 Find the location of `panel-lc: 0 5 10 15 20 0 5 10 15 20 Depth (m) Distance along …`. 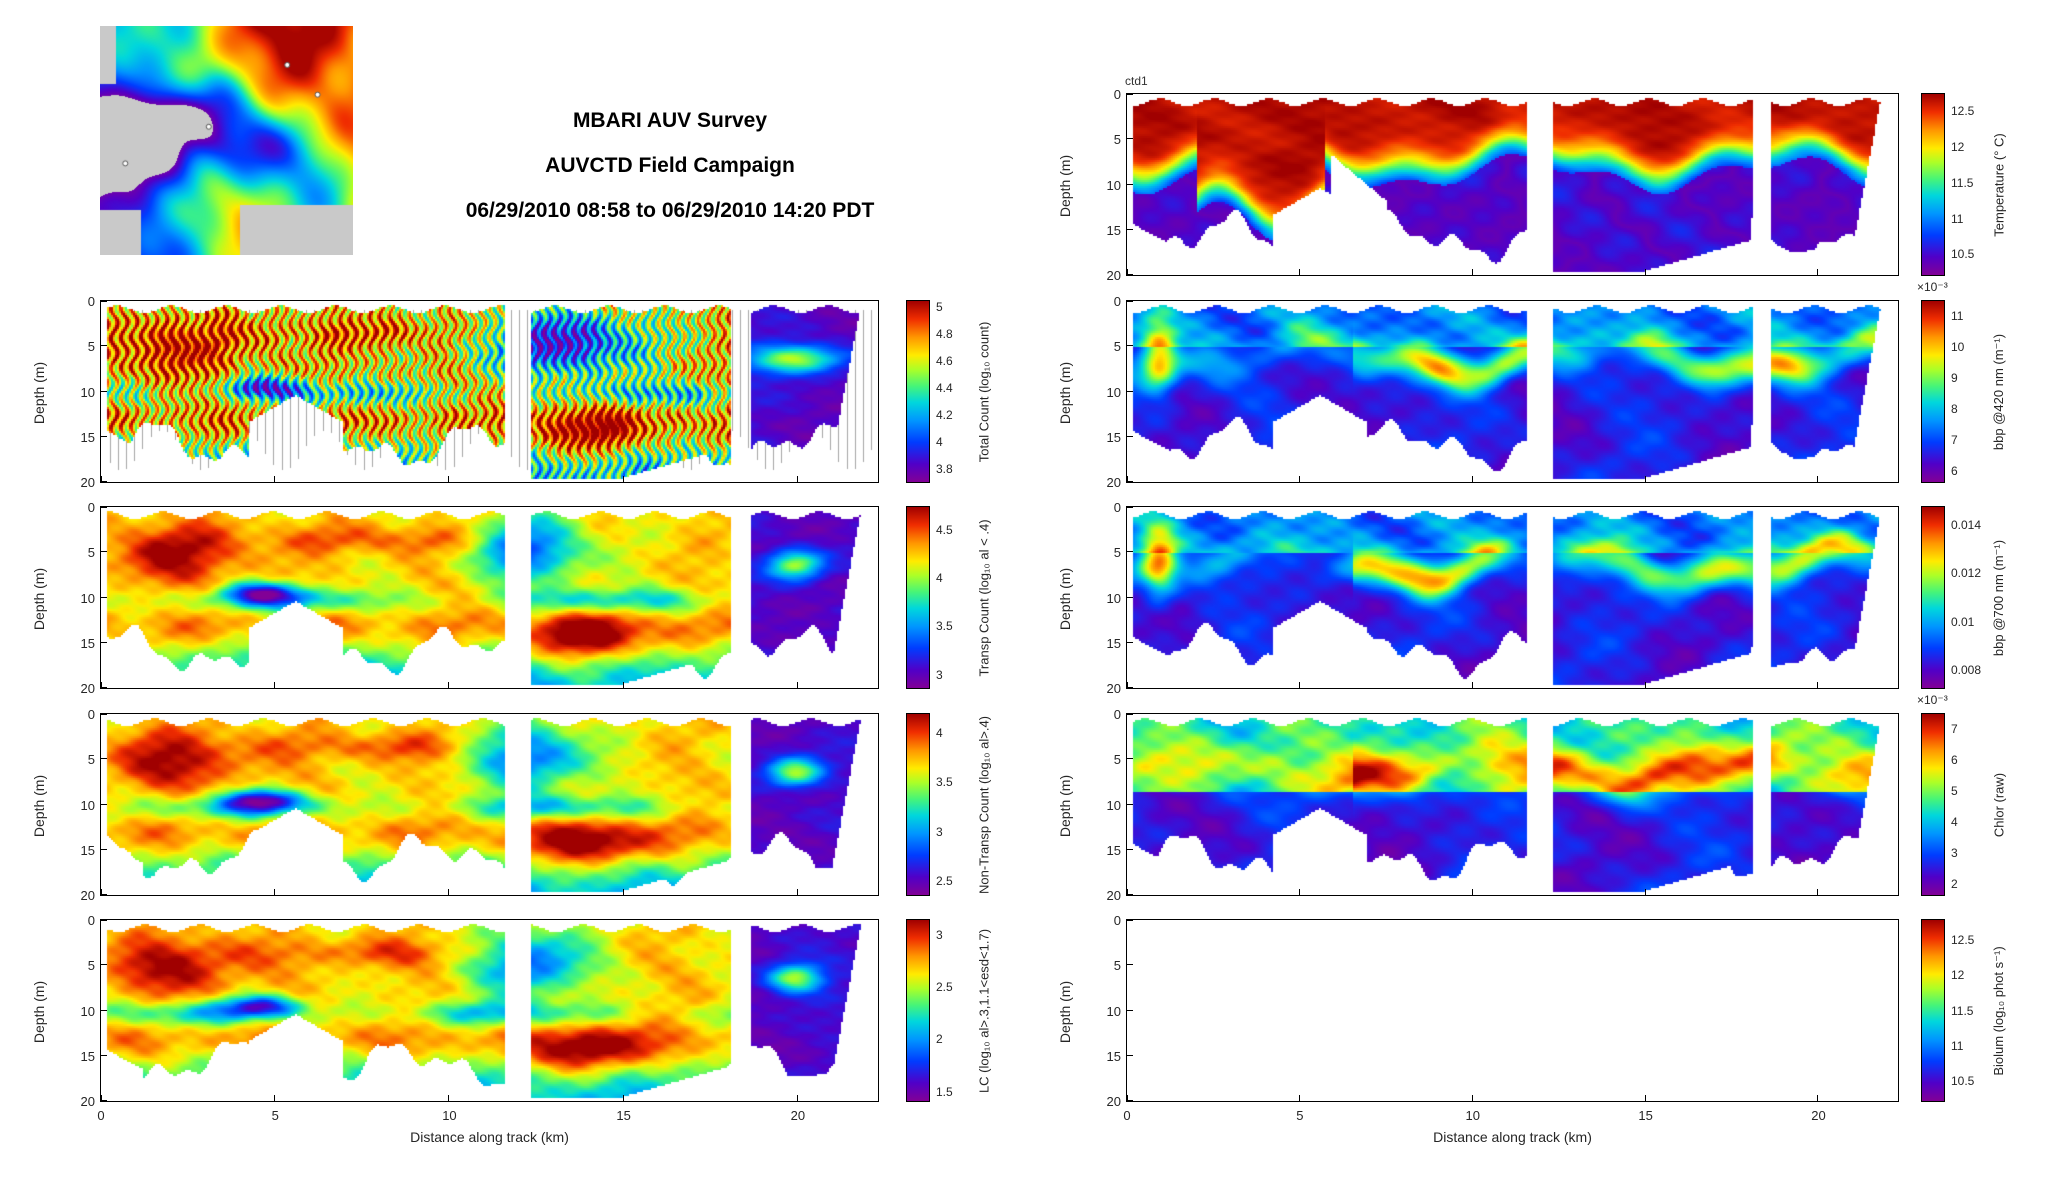

panel-lc: 0 5 10 15 20 0 5 10 15 20 Depth (m) Distance along … is located at coordinates (455, 1029).